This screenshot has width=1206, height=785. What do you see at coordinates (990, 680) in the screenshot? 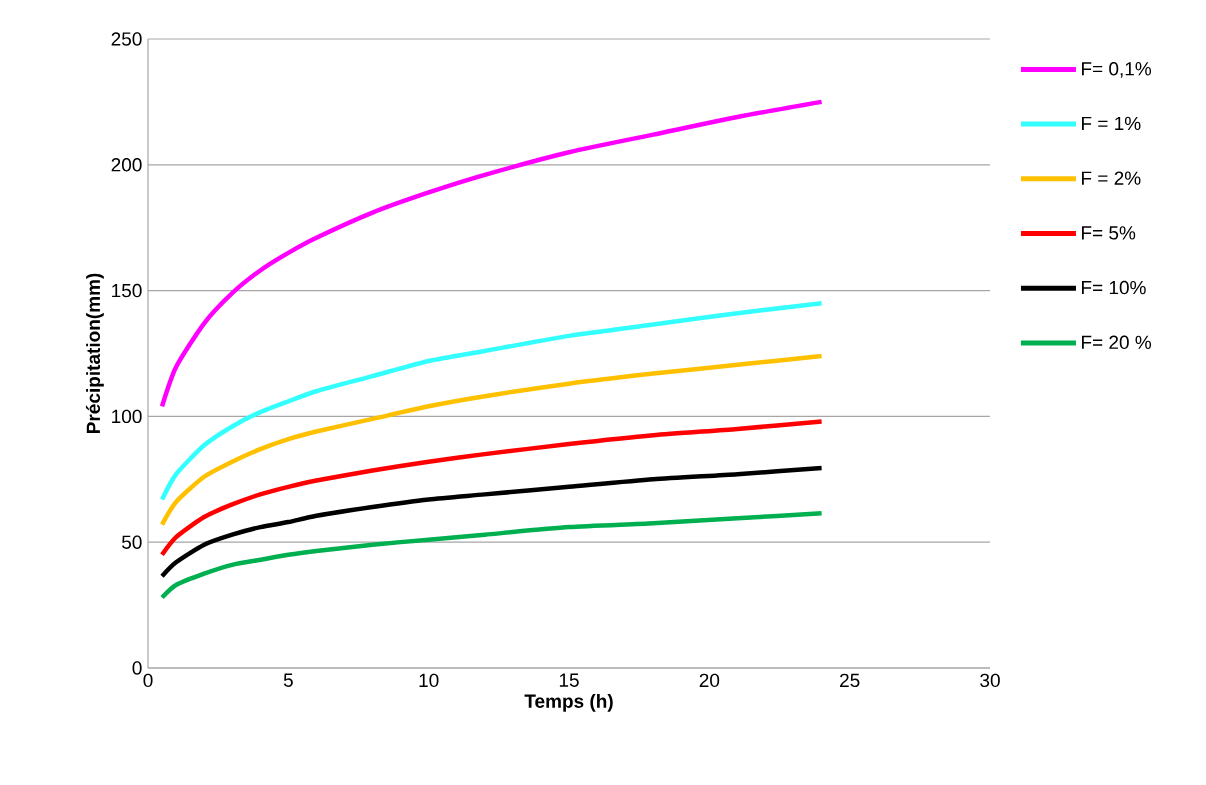
I see `x-tick-label: 30` at bounding box center [990, 680].